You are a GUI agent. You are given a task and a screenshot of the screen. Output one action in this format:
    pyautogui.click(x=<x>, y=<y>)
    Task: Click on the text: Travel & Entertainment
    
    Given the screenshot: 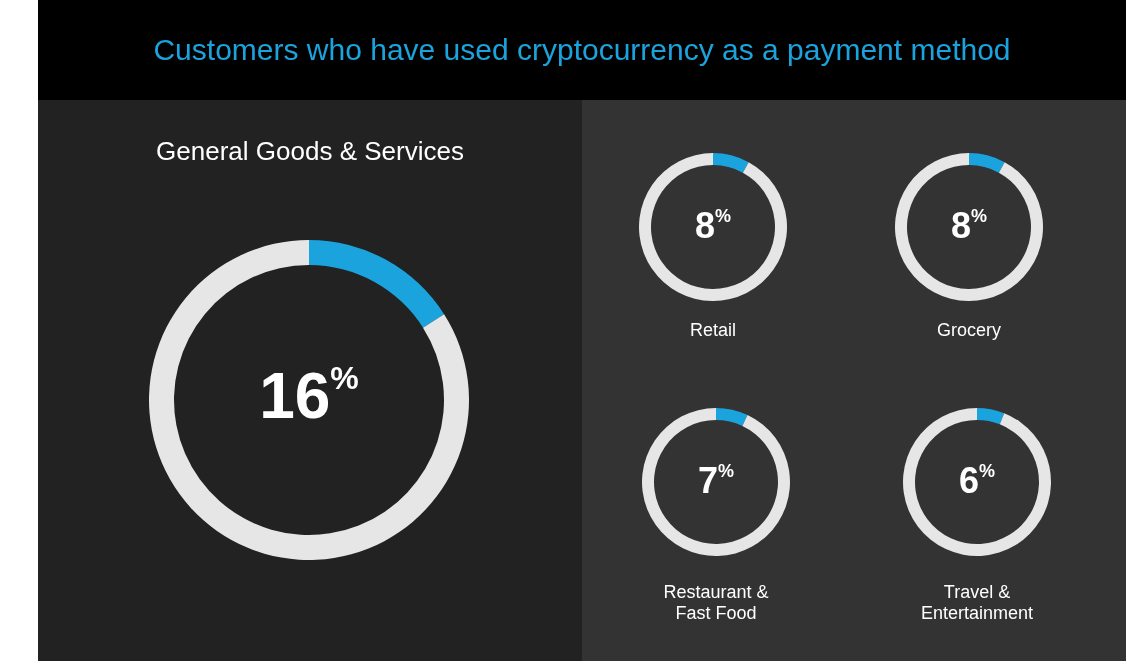 What is the action you would take?
    pyautogui.click(x=977, y=603)
    